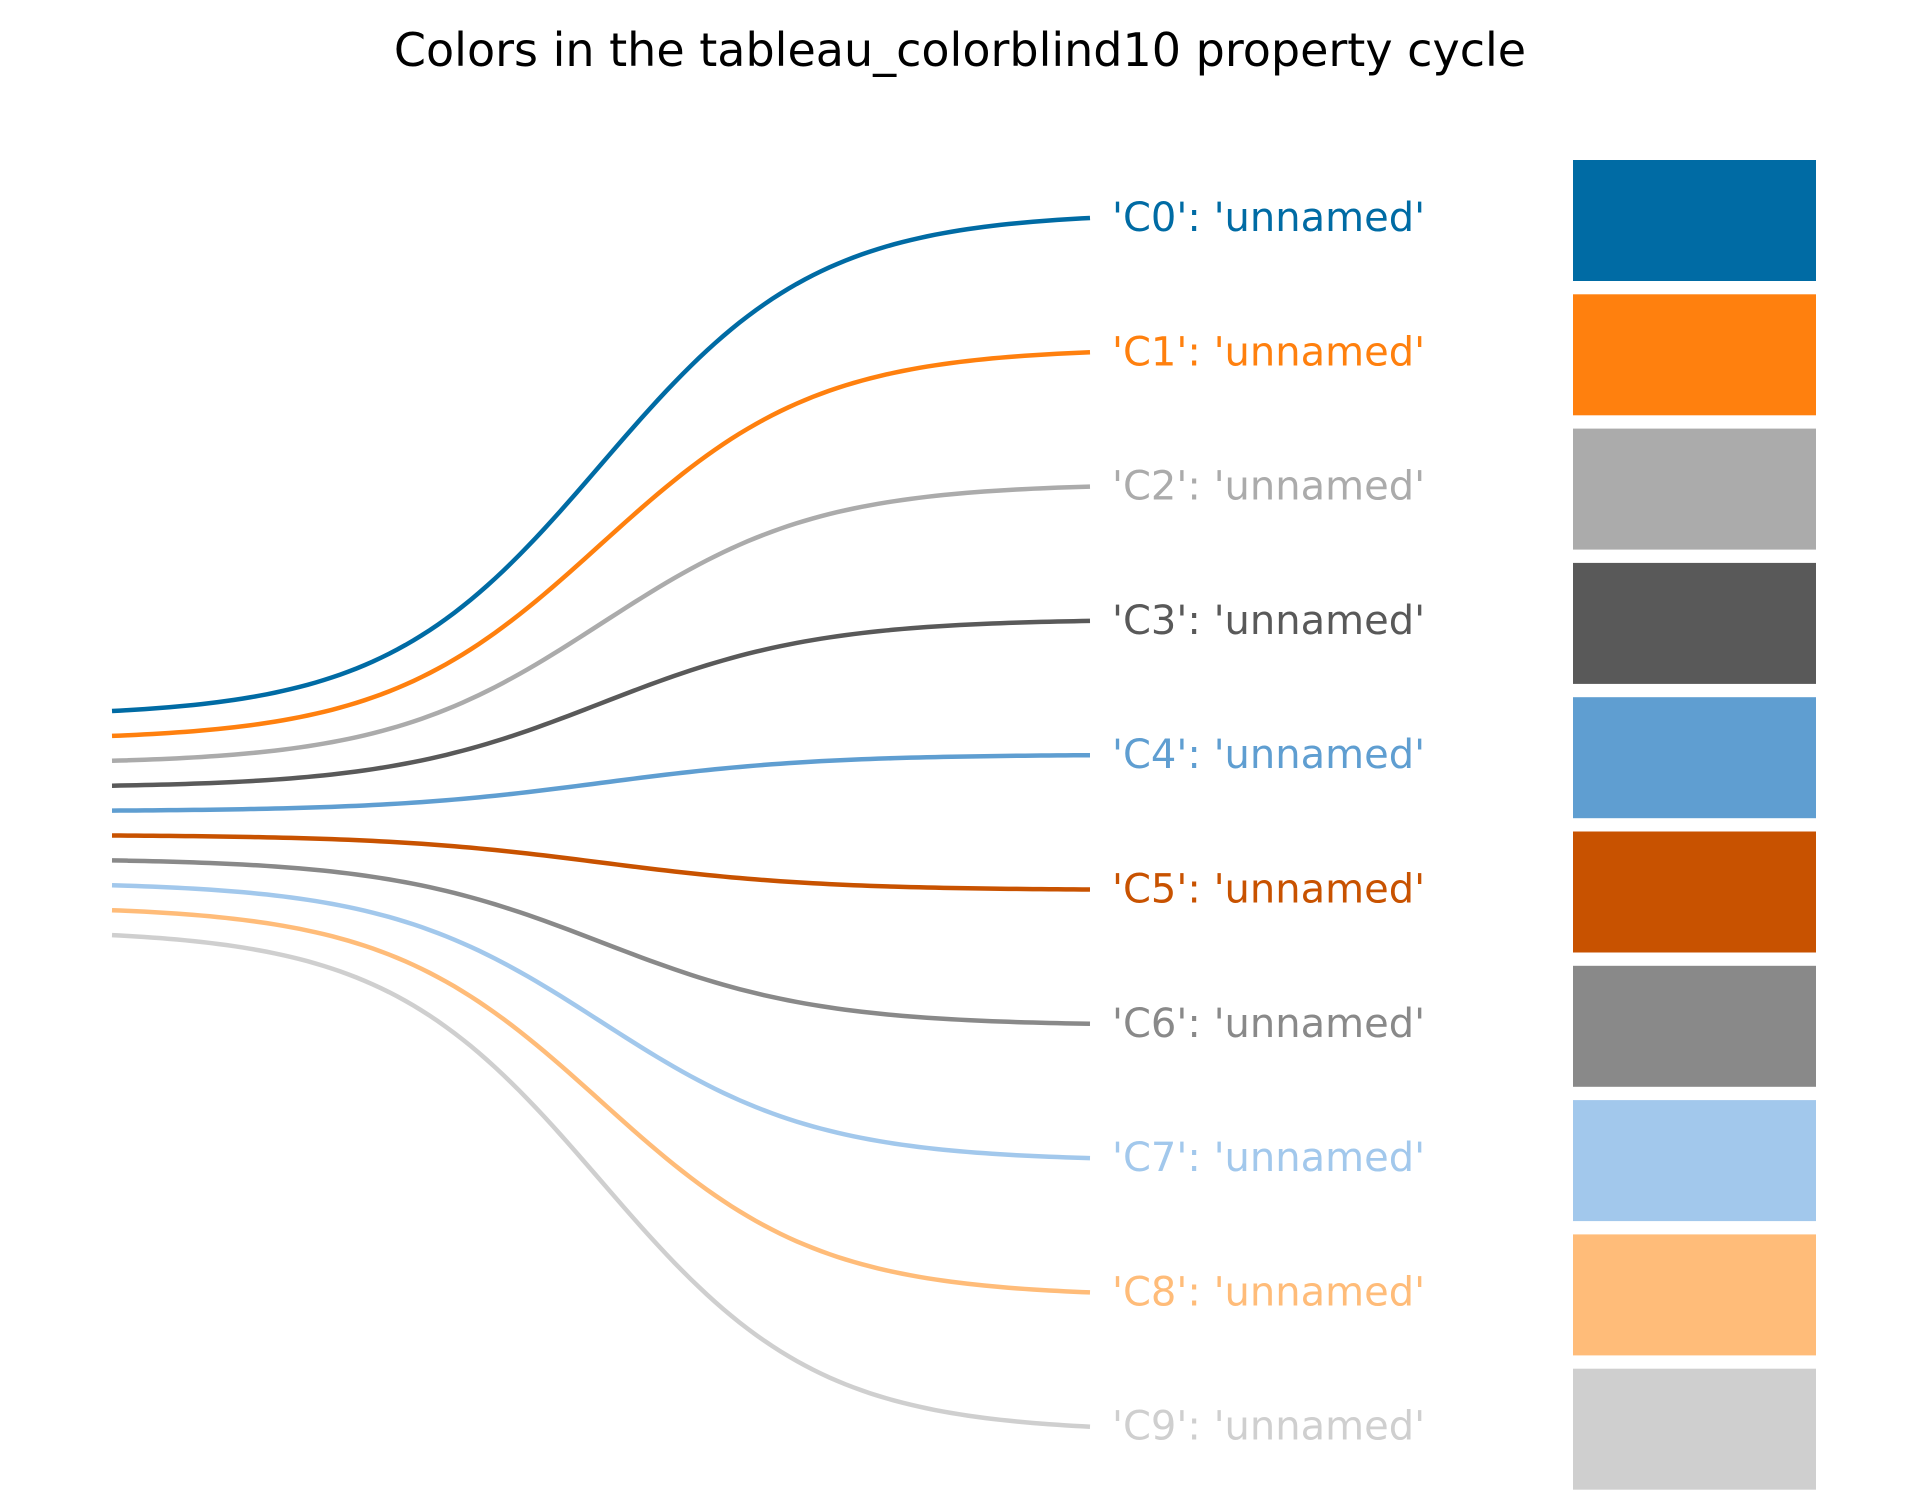 Image resolution: width=1919 pixels, height=1509 pixels. What do you see at coordinates (1268, 487) in the screenshot?
I see `series-label-c2: 'C2': 'unnamed'` at bounding box center [1268, 487].